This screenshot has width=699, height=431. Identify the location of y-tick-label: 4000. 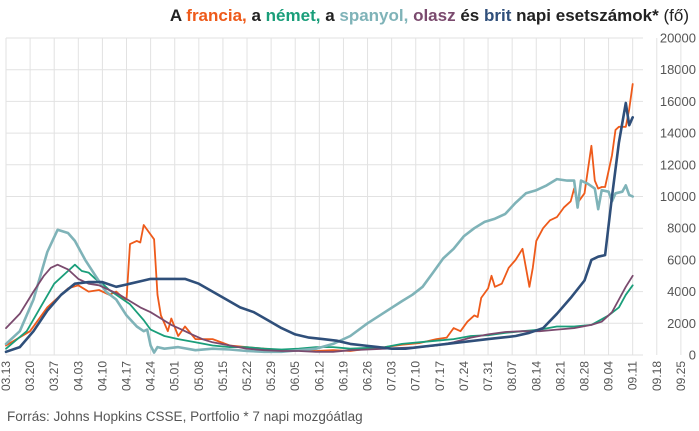
(681, 291).